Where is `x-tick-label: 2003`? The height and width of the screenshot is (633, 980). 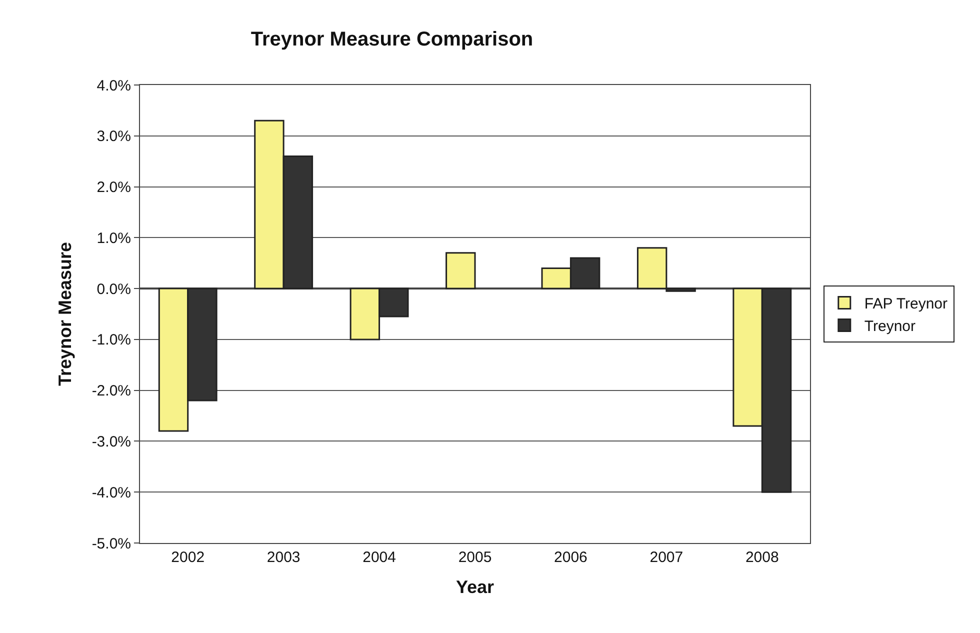 x-tick-label: 2003 is located at coordinates (283, 557).